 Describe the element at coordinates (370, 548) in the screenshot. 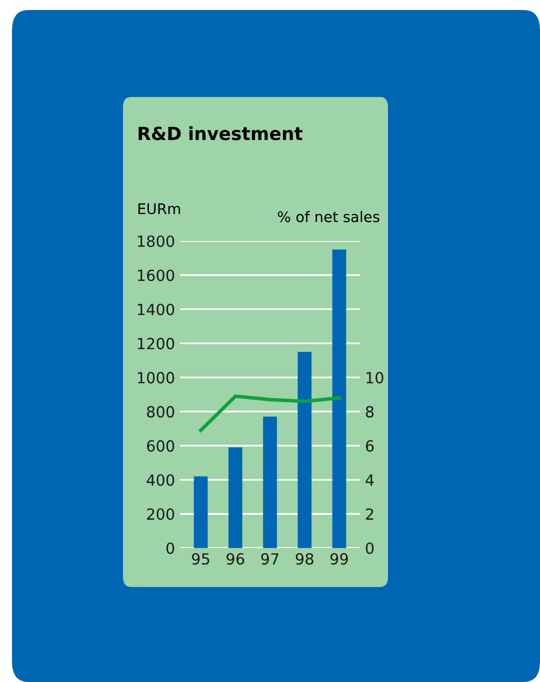

I see `y2-tick-label: 0` at that location.